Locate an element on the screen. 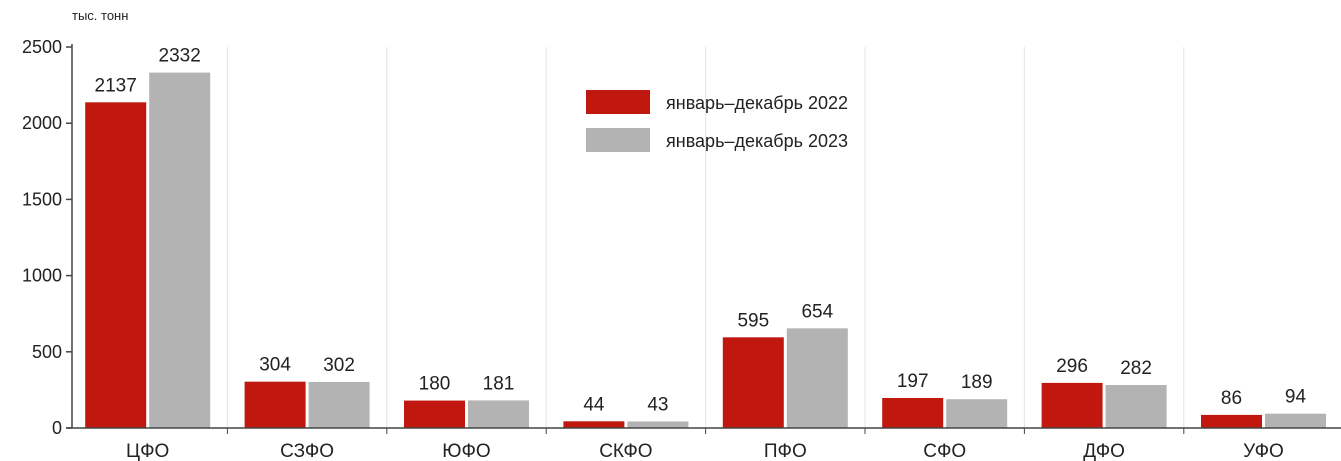  x-tick-labels: ЦФО СЗФО ЮФО СКФО ПФО СФО ДФО УФО is located at coordinates (705, 444).